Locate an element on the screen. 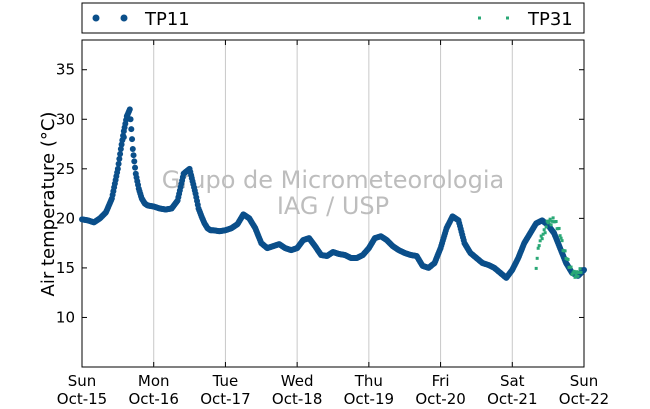  legend-marker-tp11-b is located at coordinates (124, 18).